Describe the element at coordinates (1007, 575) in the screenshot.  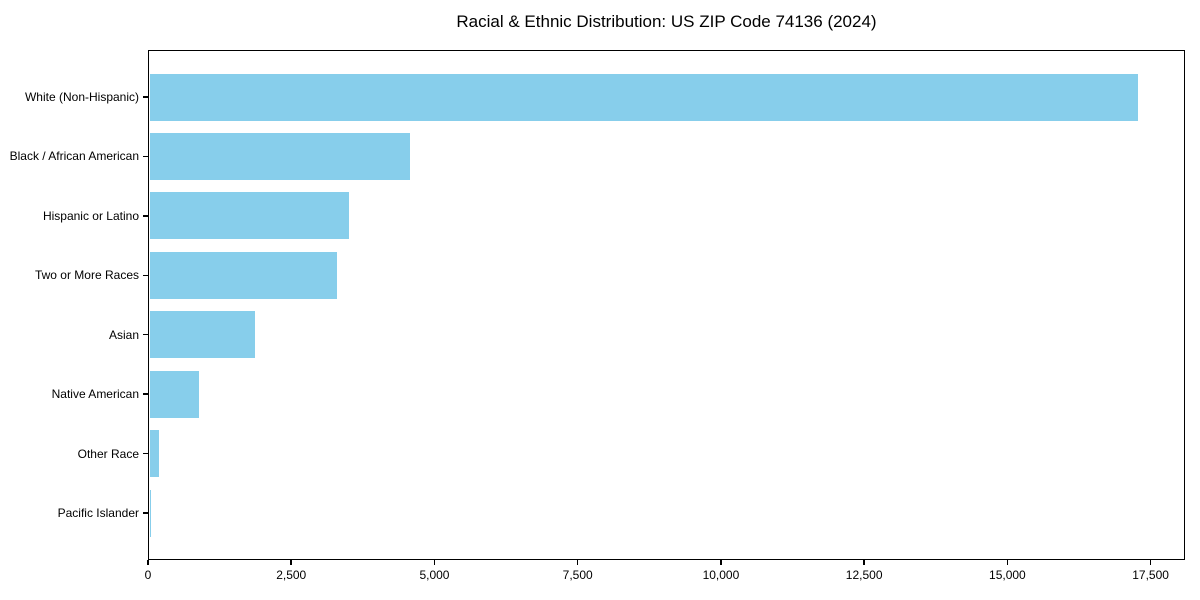
I see `x-axis-label: 15,000` at that location.